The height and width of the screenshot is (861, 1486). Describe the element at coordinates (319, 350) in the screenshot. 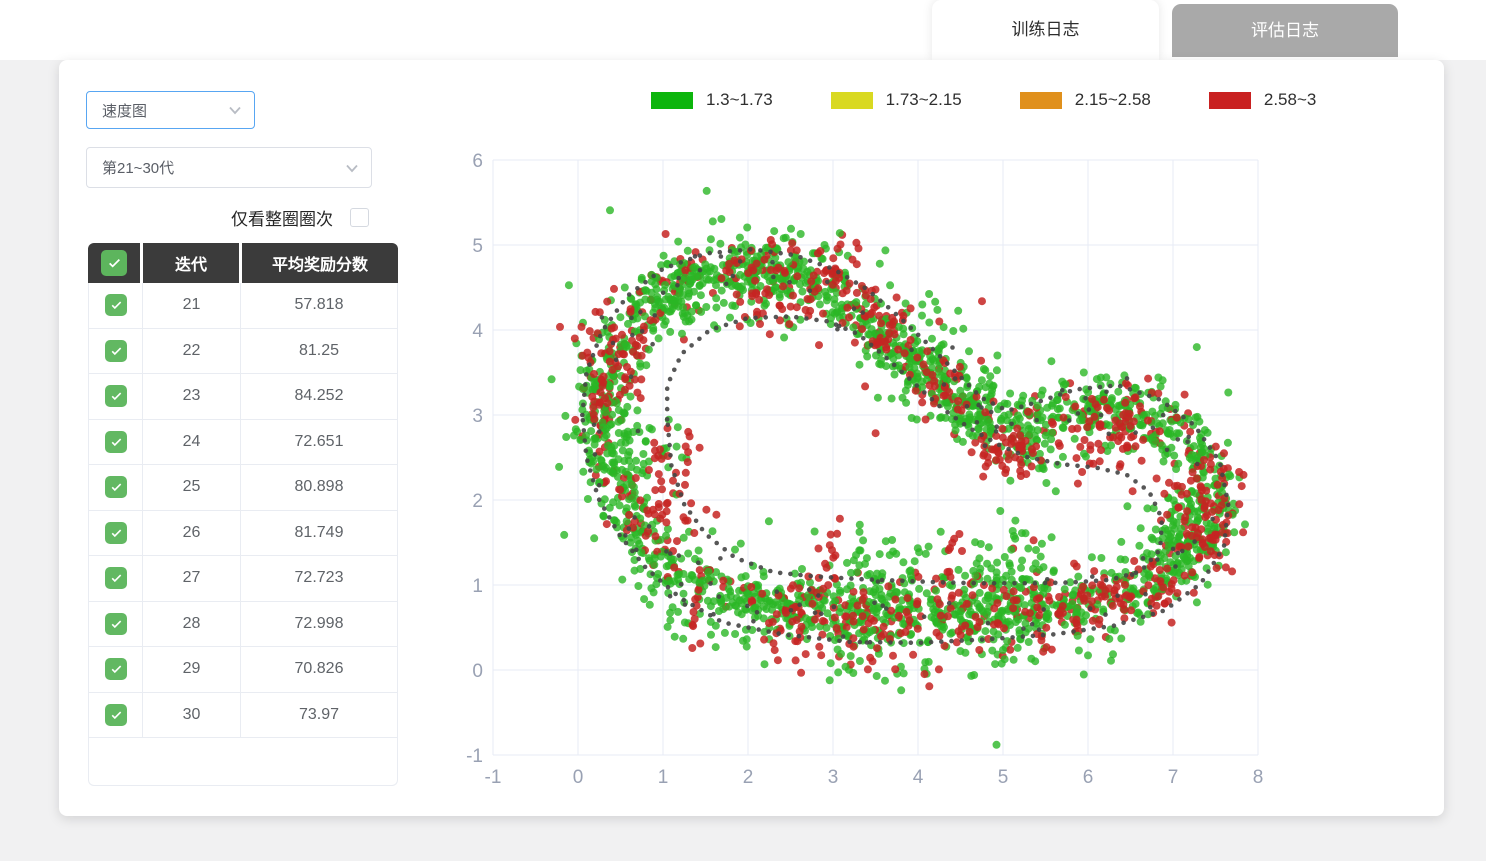

I see `avg-reward-cell: 81.25` at that location.